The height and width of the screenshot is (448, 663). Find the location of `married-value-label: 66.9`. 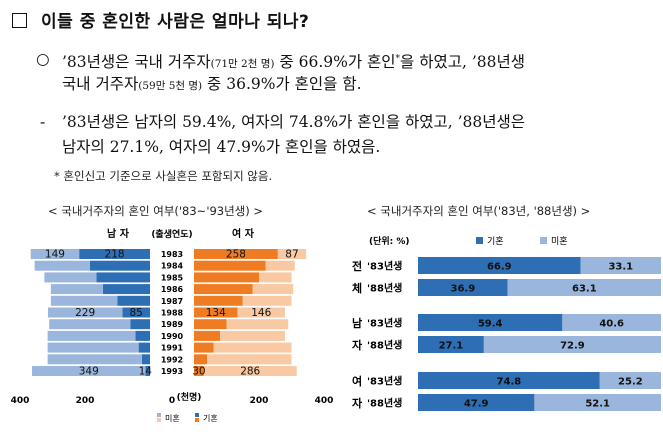

married-value-label: 66.9 is located at coordinates (499, 267).